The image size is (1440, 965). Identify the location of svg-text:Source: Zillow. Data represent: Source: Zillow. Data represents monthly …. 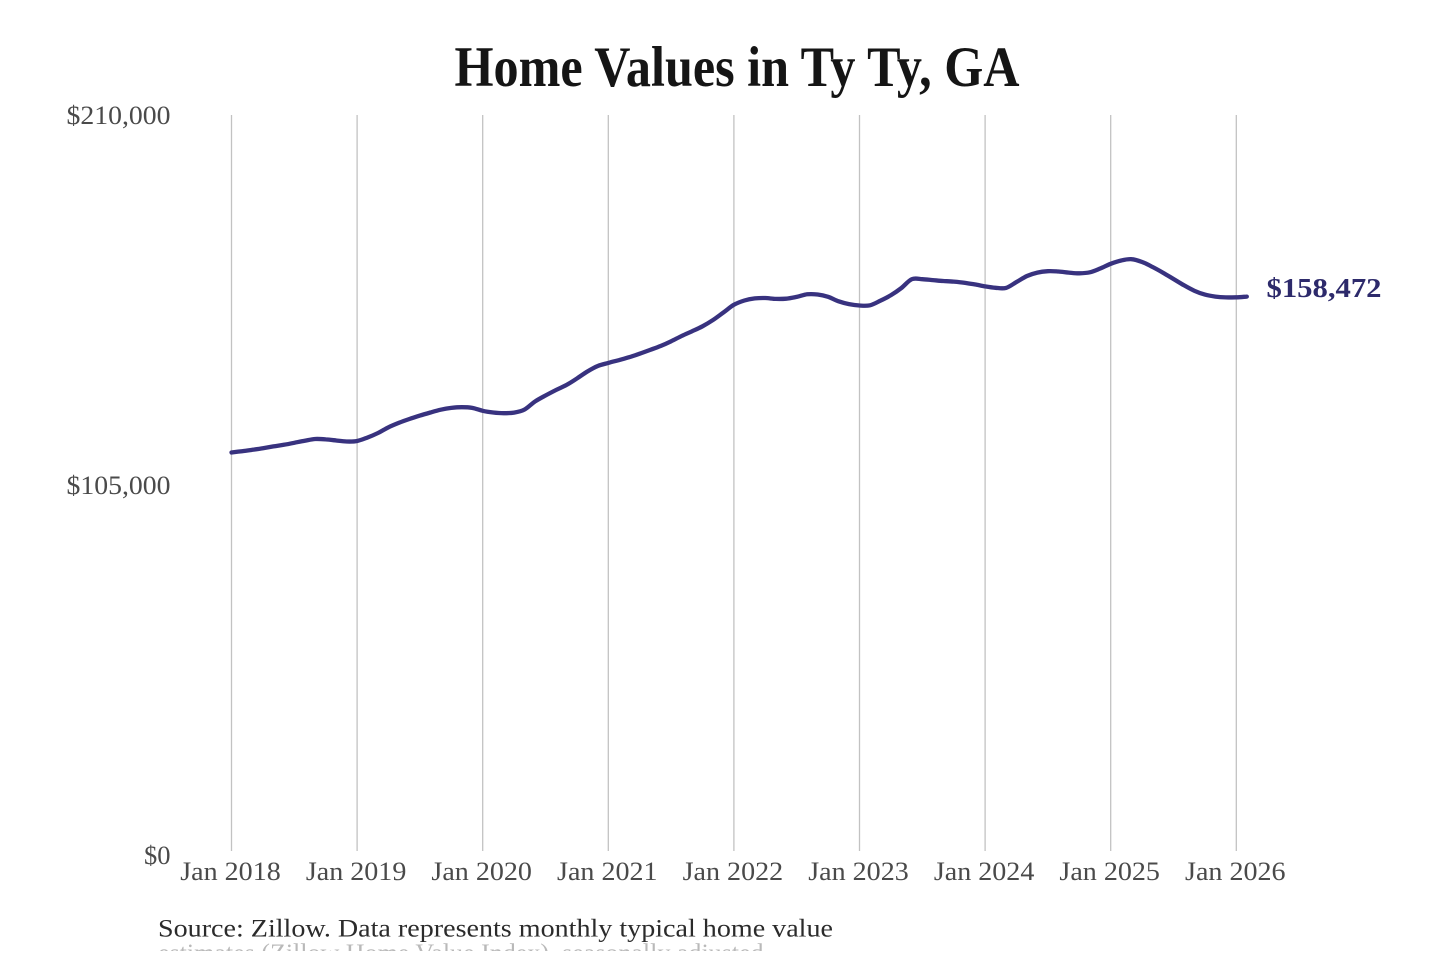
(495, 929).